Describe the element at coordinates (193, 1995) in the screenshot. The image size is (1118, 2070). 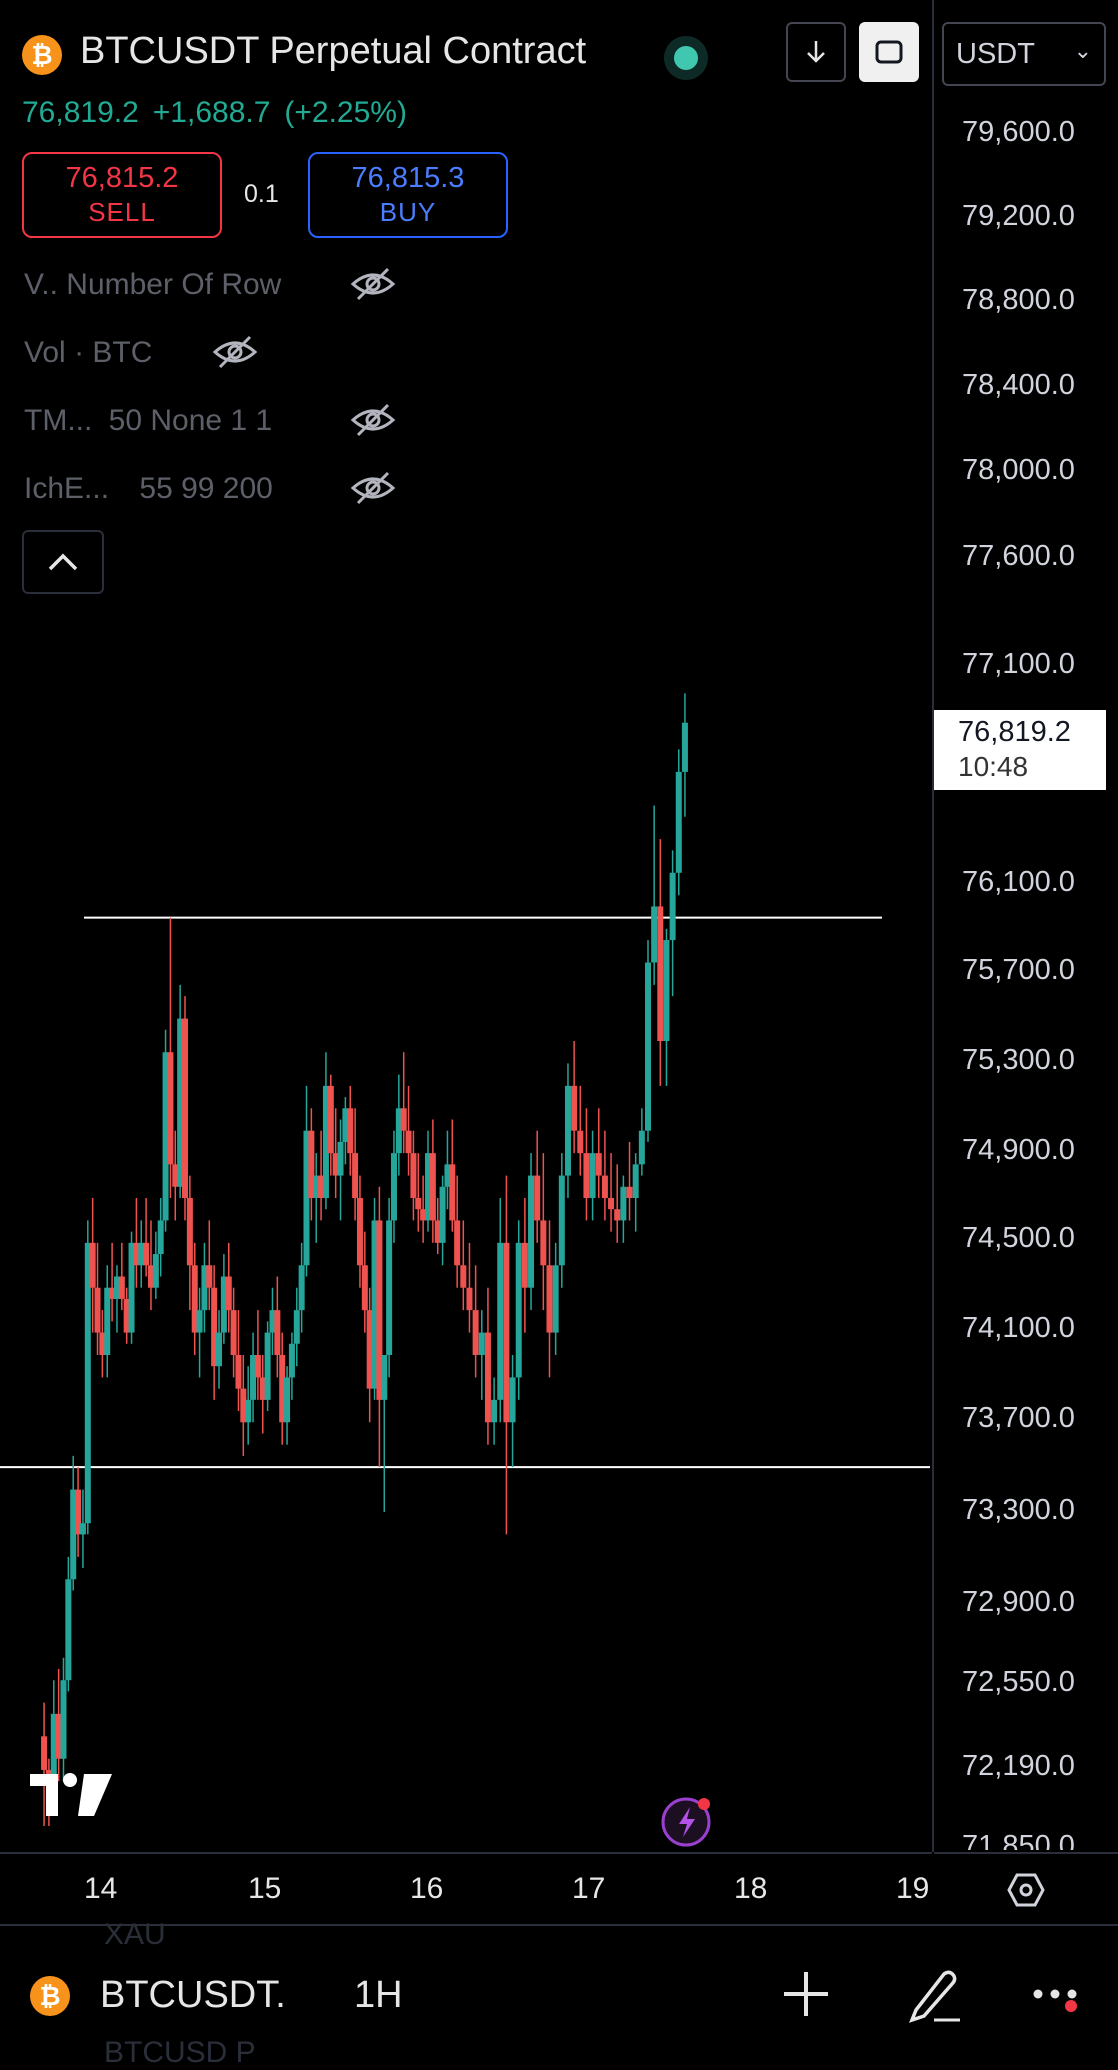
I see `symbol-selector: BTCUSDT.` at that location.